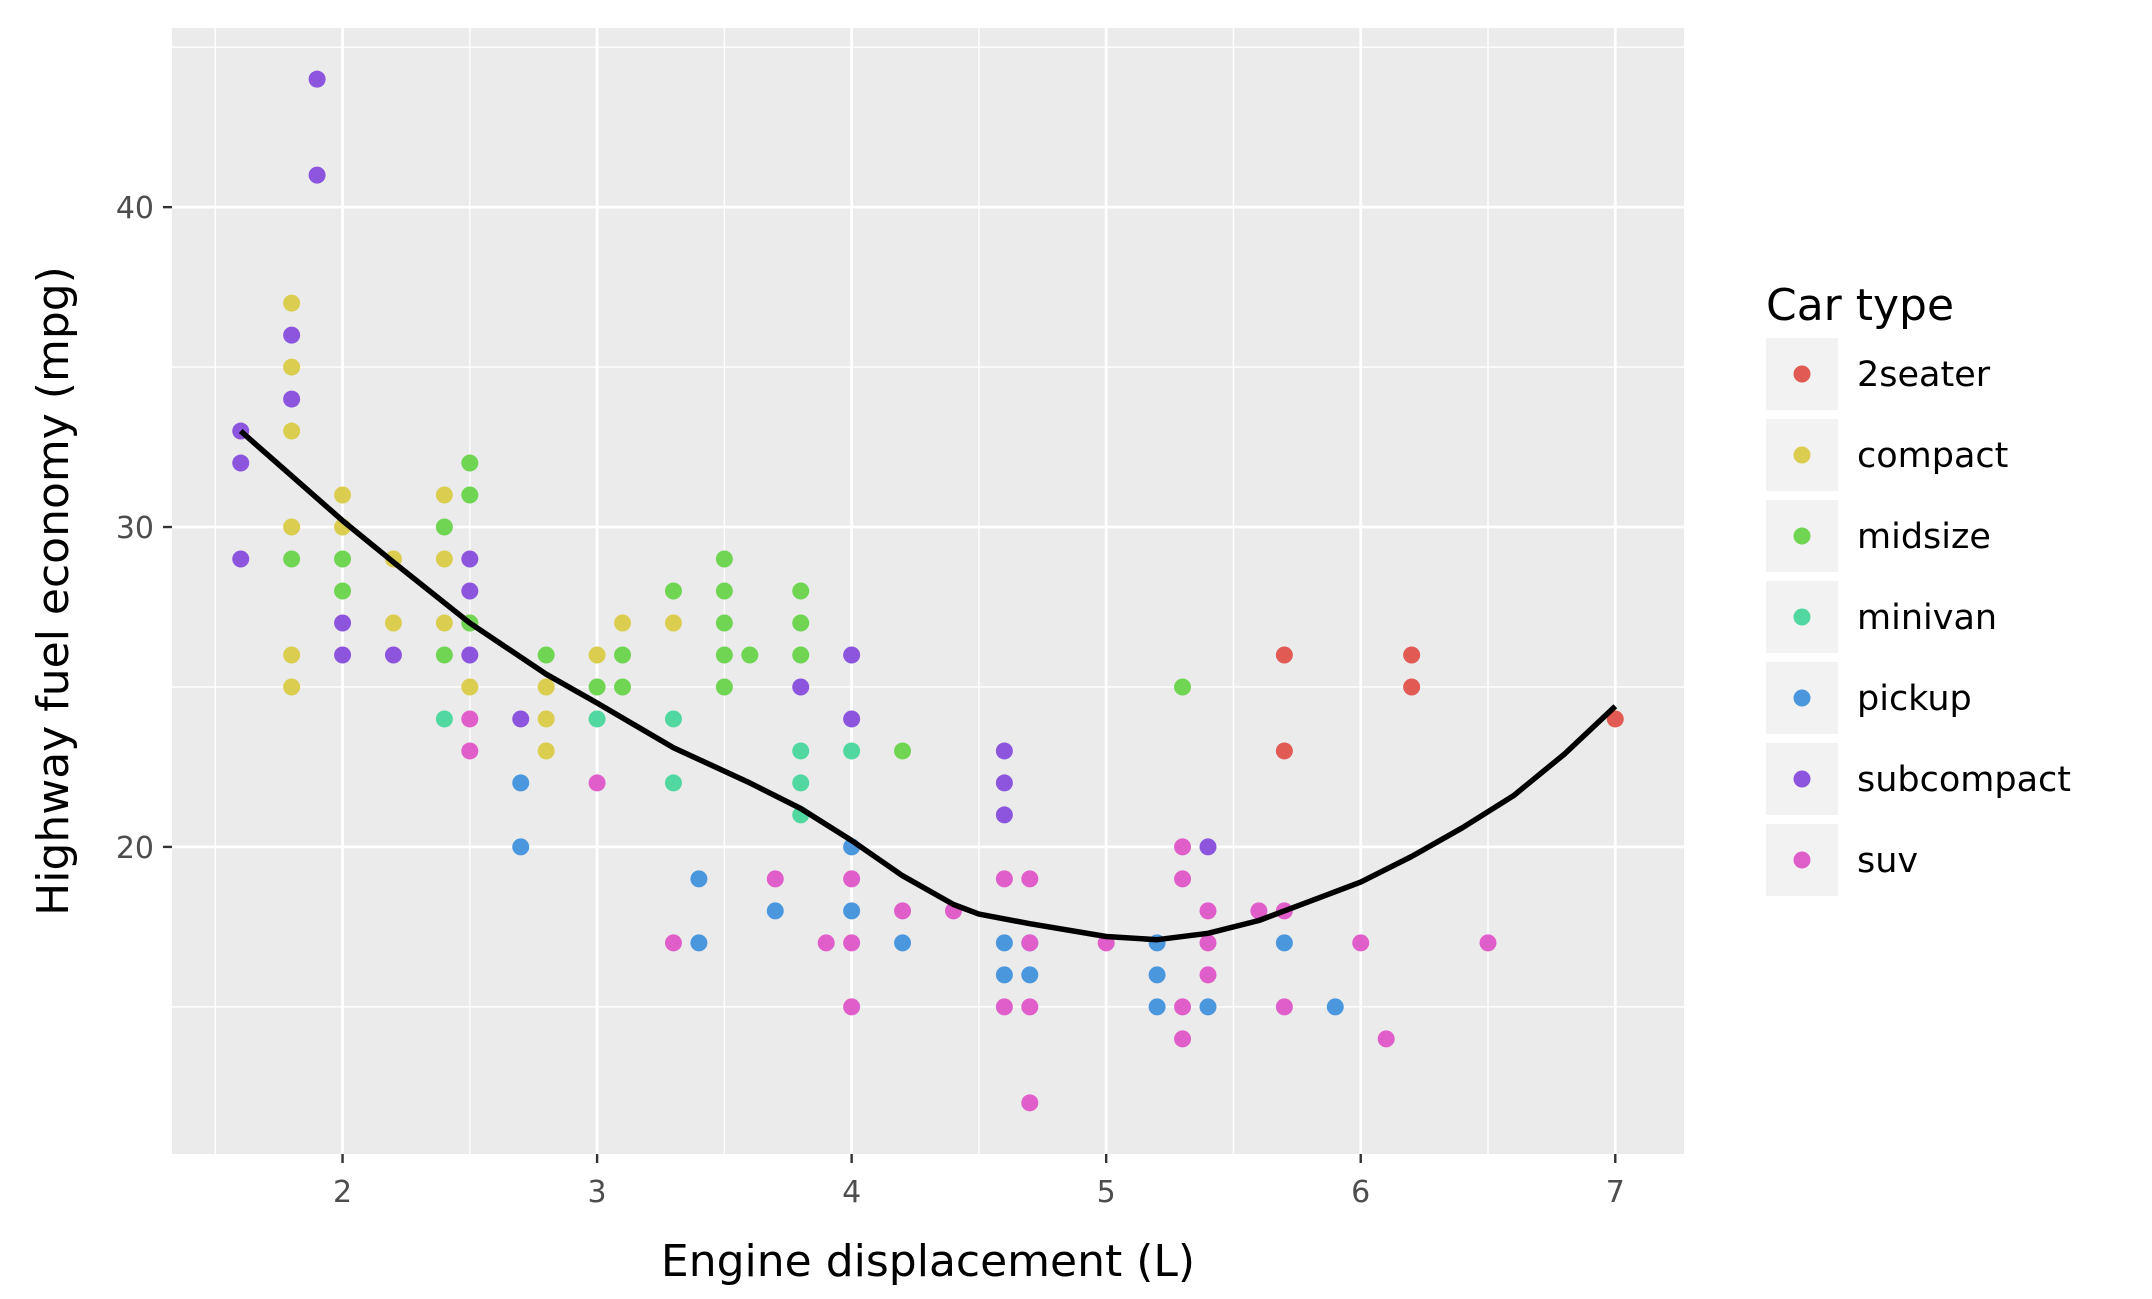  What do you see at coordinates (1932, 456) in the screenshot?
I see `legend-label: compact` at bounding box center [1932, 456].